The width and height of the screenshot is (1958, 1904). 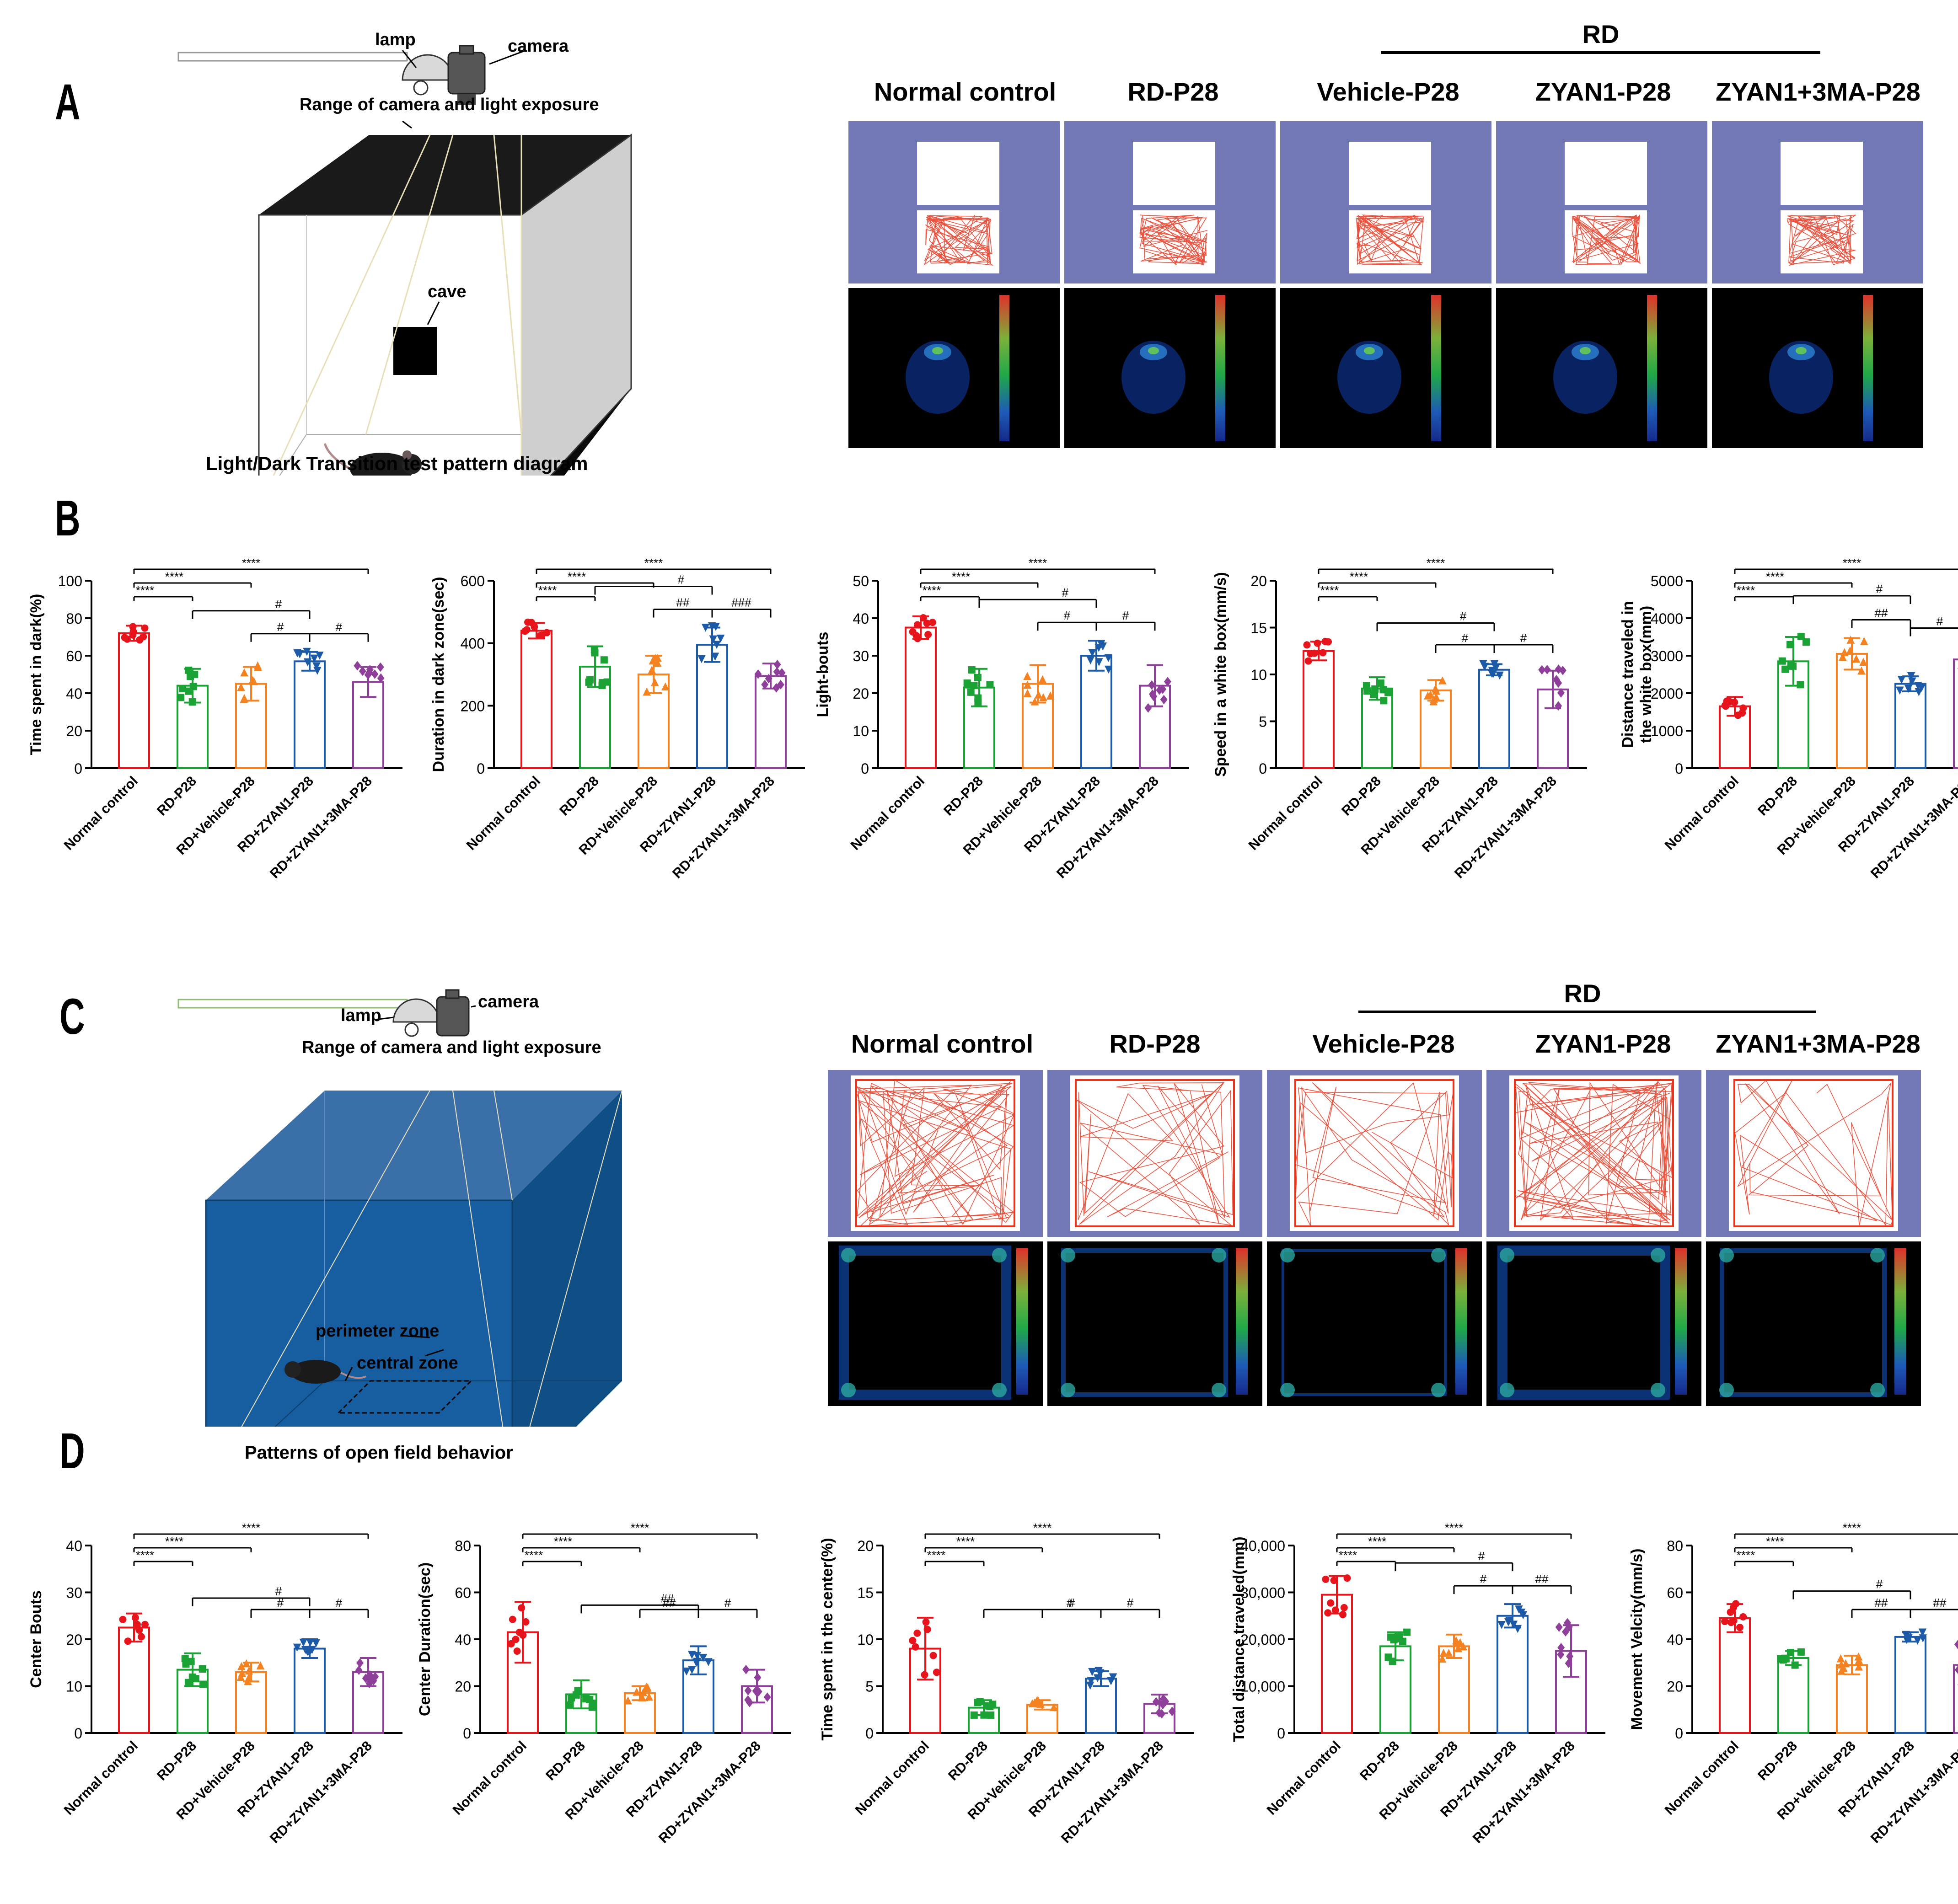 What do you see at coordinates (861, 618) in the screenshot?
I see `y-tick-label: 40` at bounding box center [861, 618].